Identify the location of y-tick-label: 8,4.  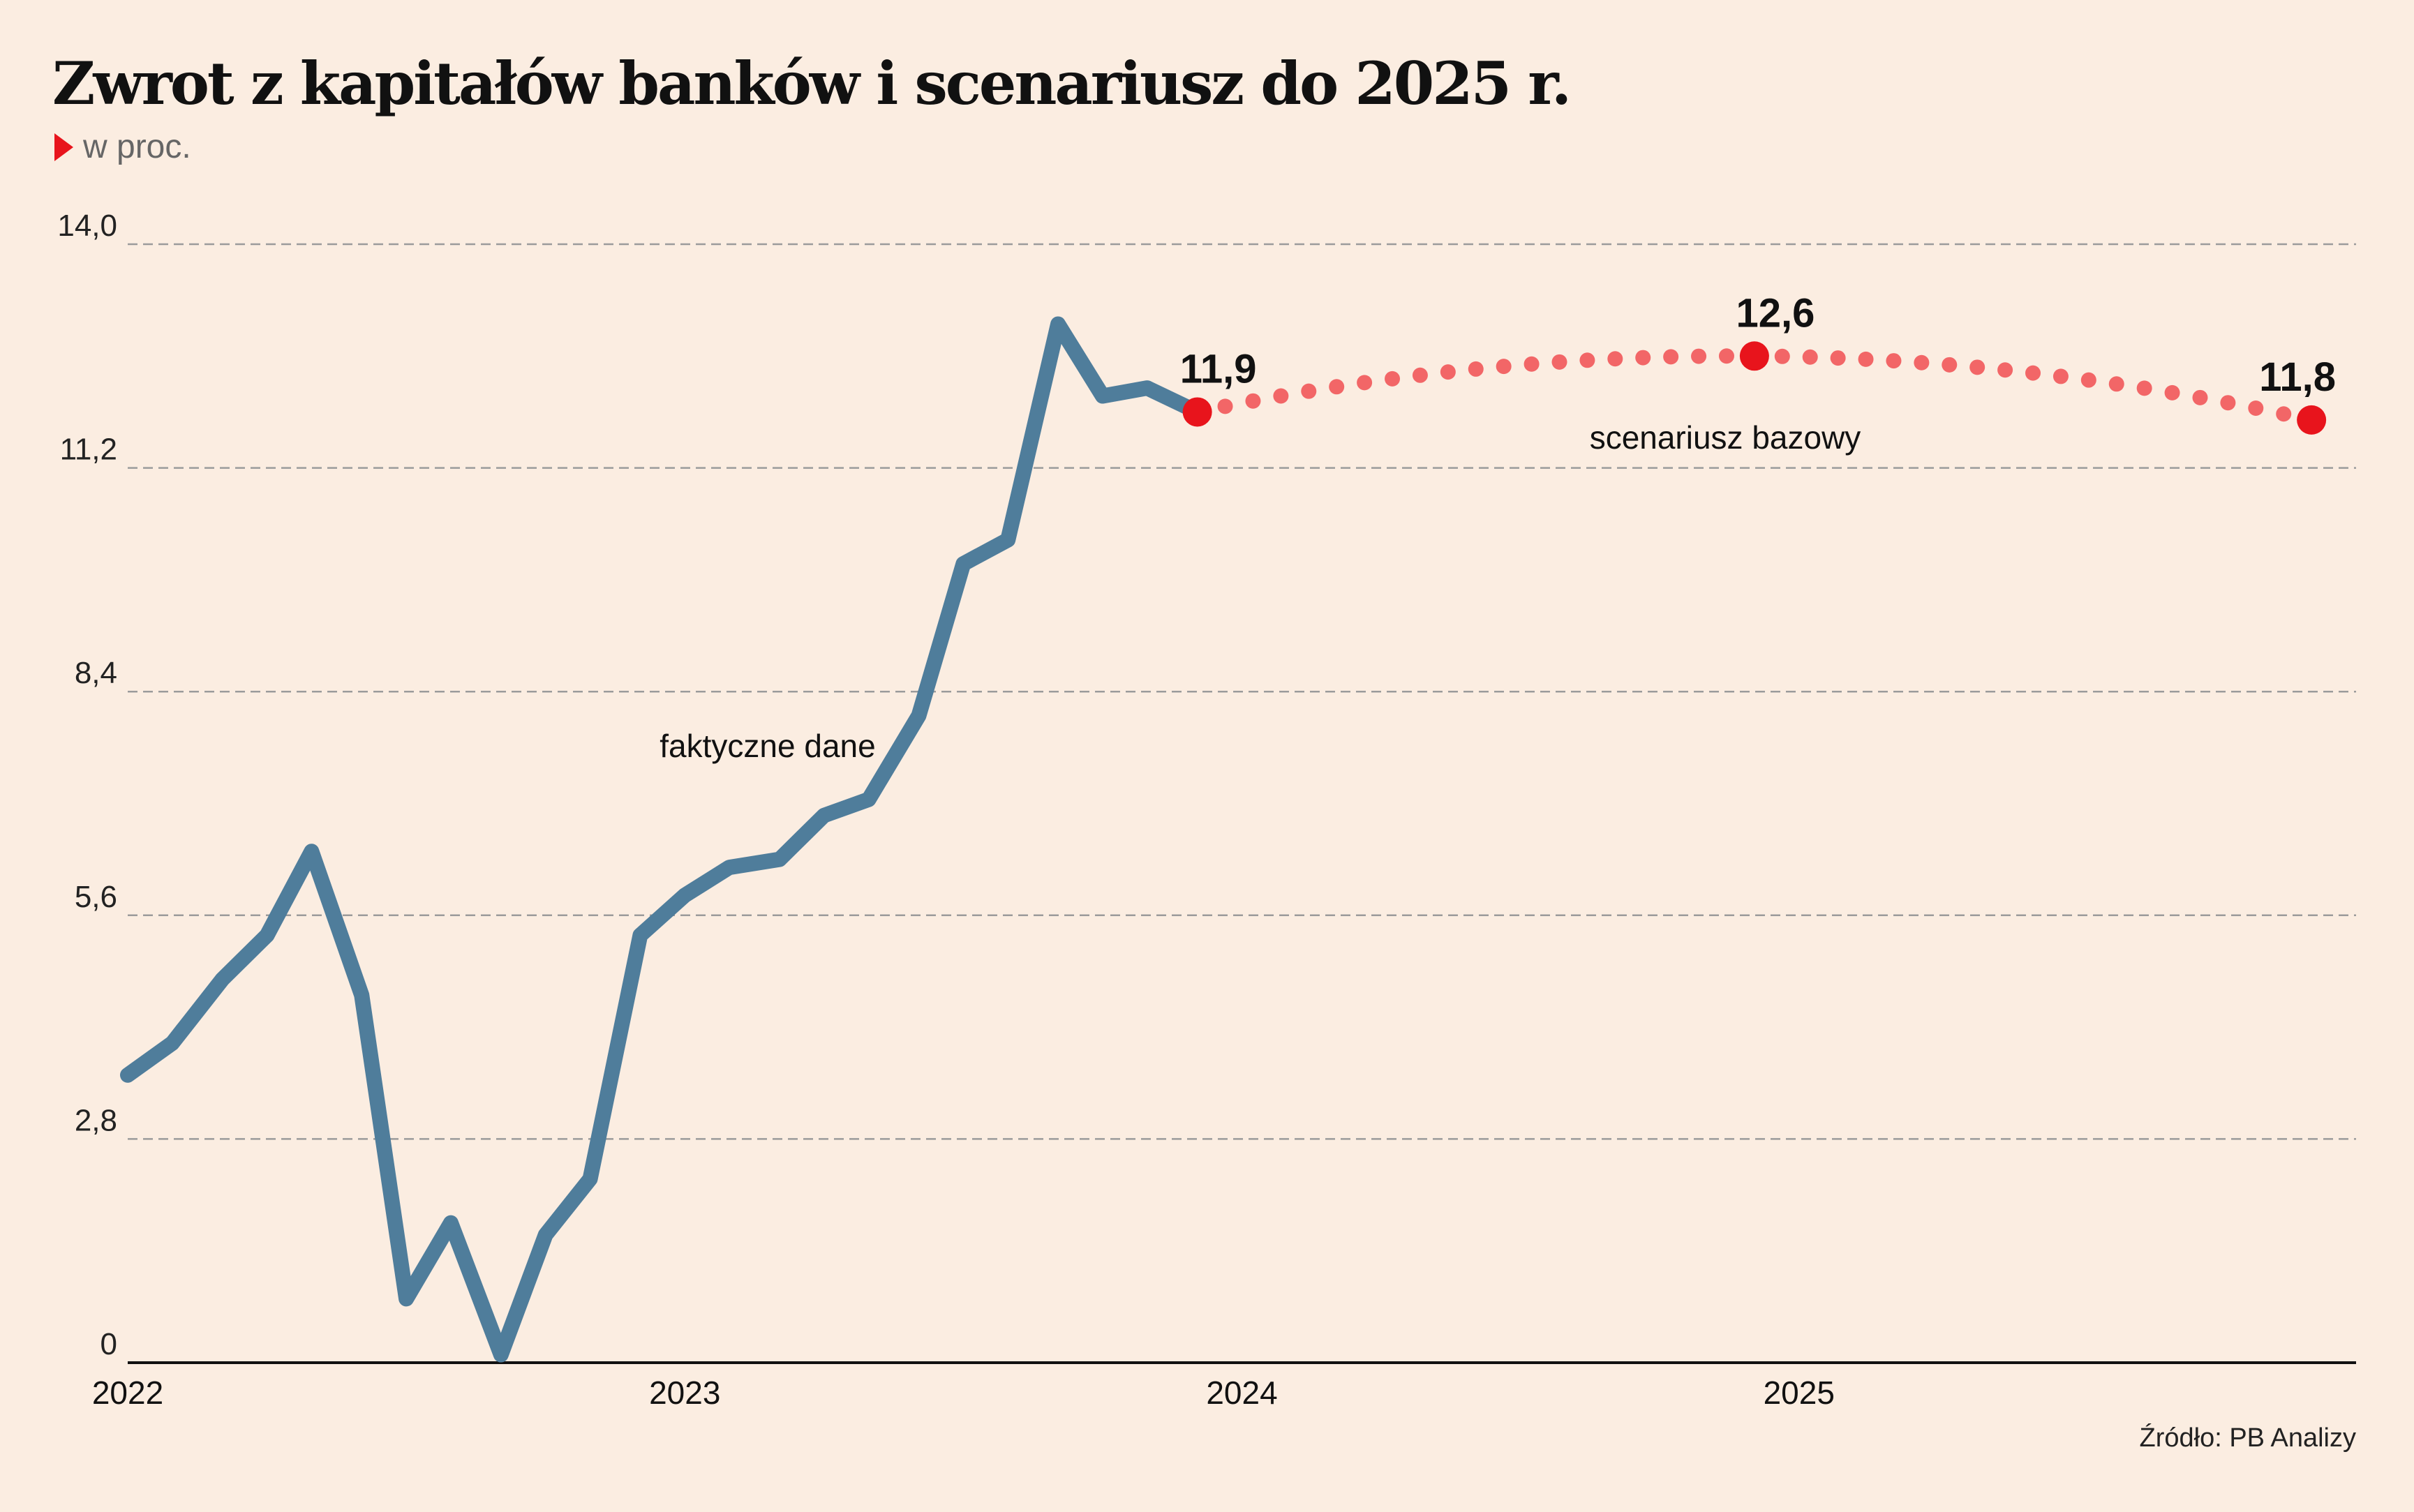
(96, 673).